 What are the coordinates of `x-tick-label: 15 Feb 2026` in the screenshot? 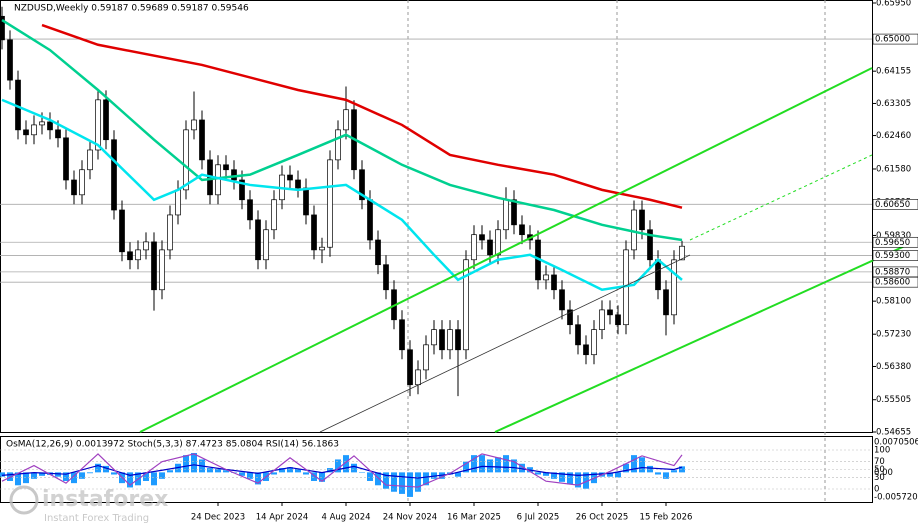 It's located at (666, 518).